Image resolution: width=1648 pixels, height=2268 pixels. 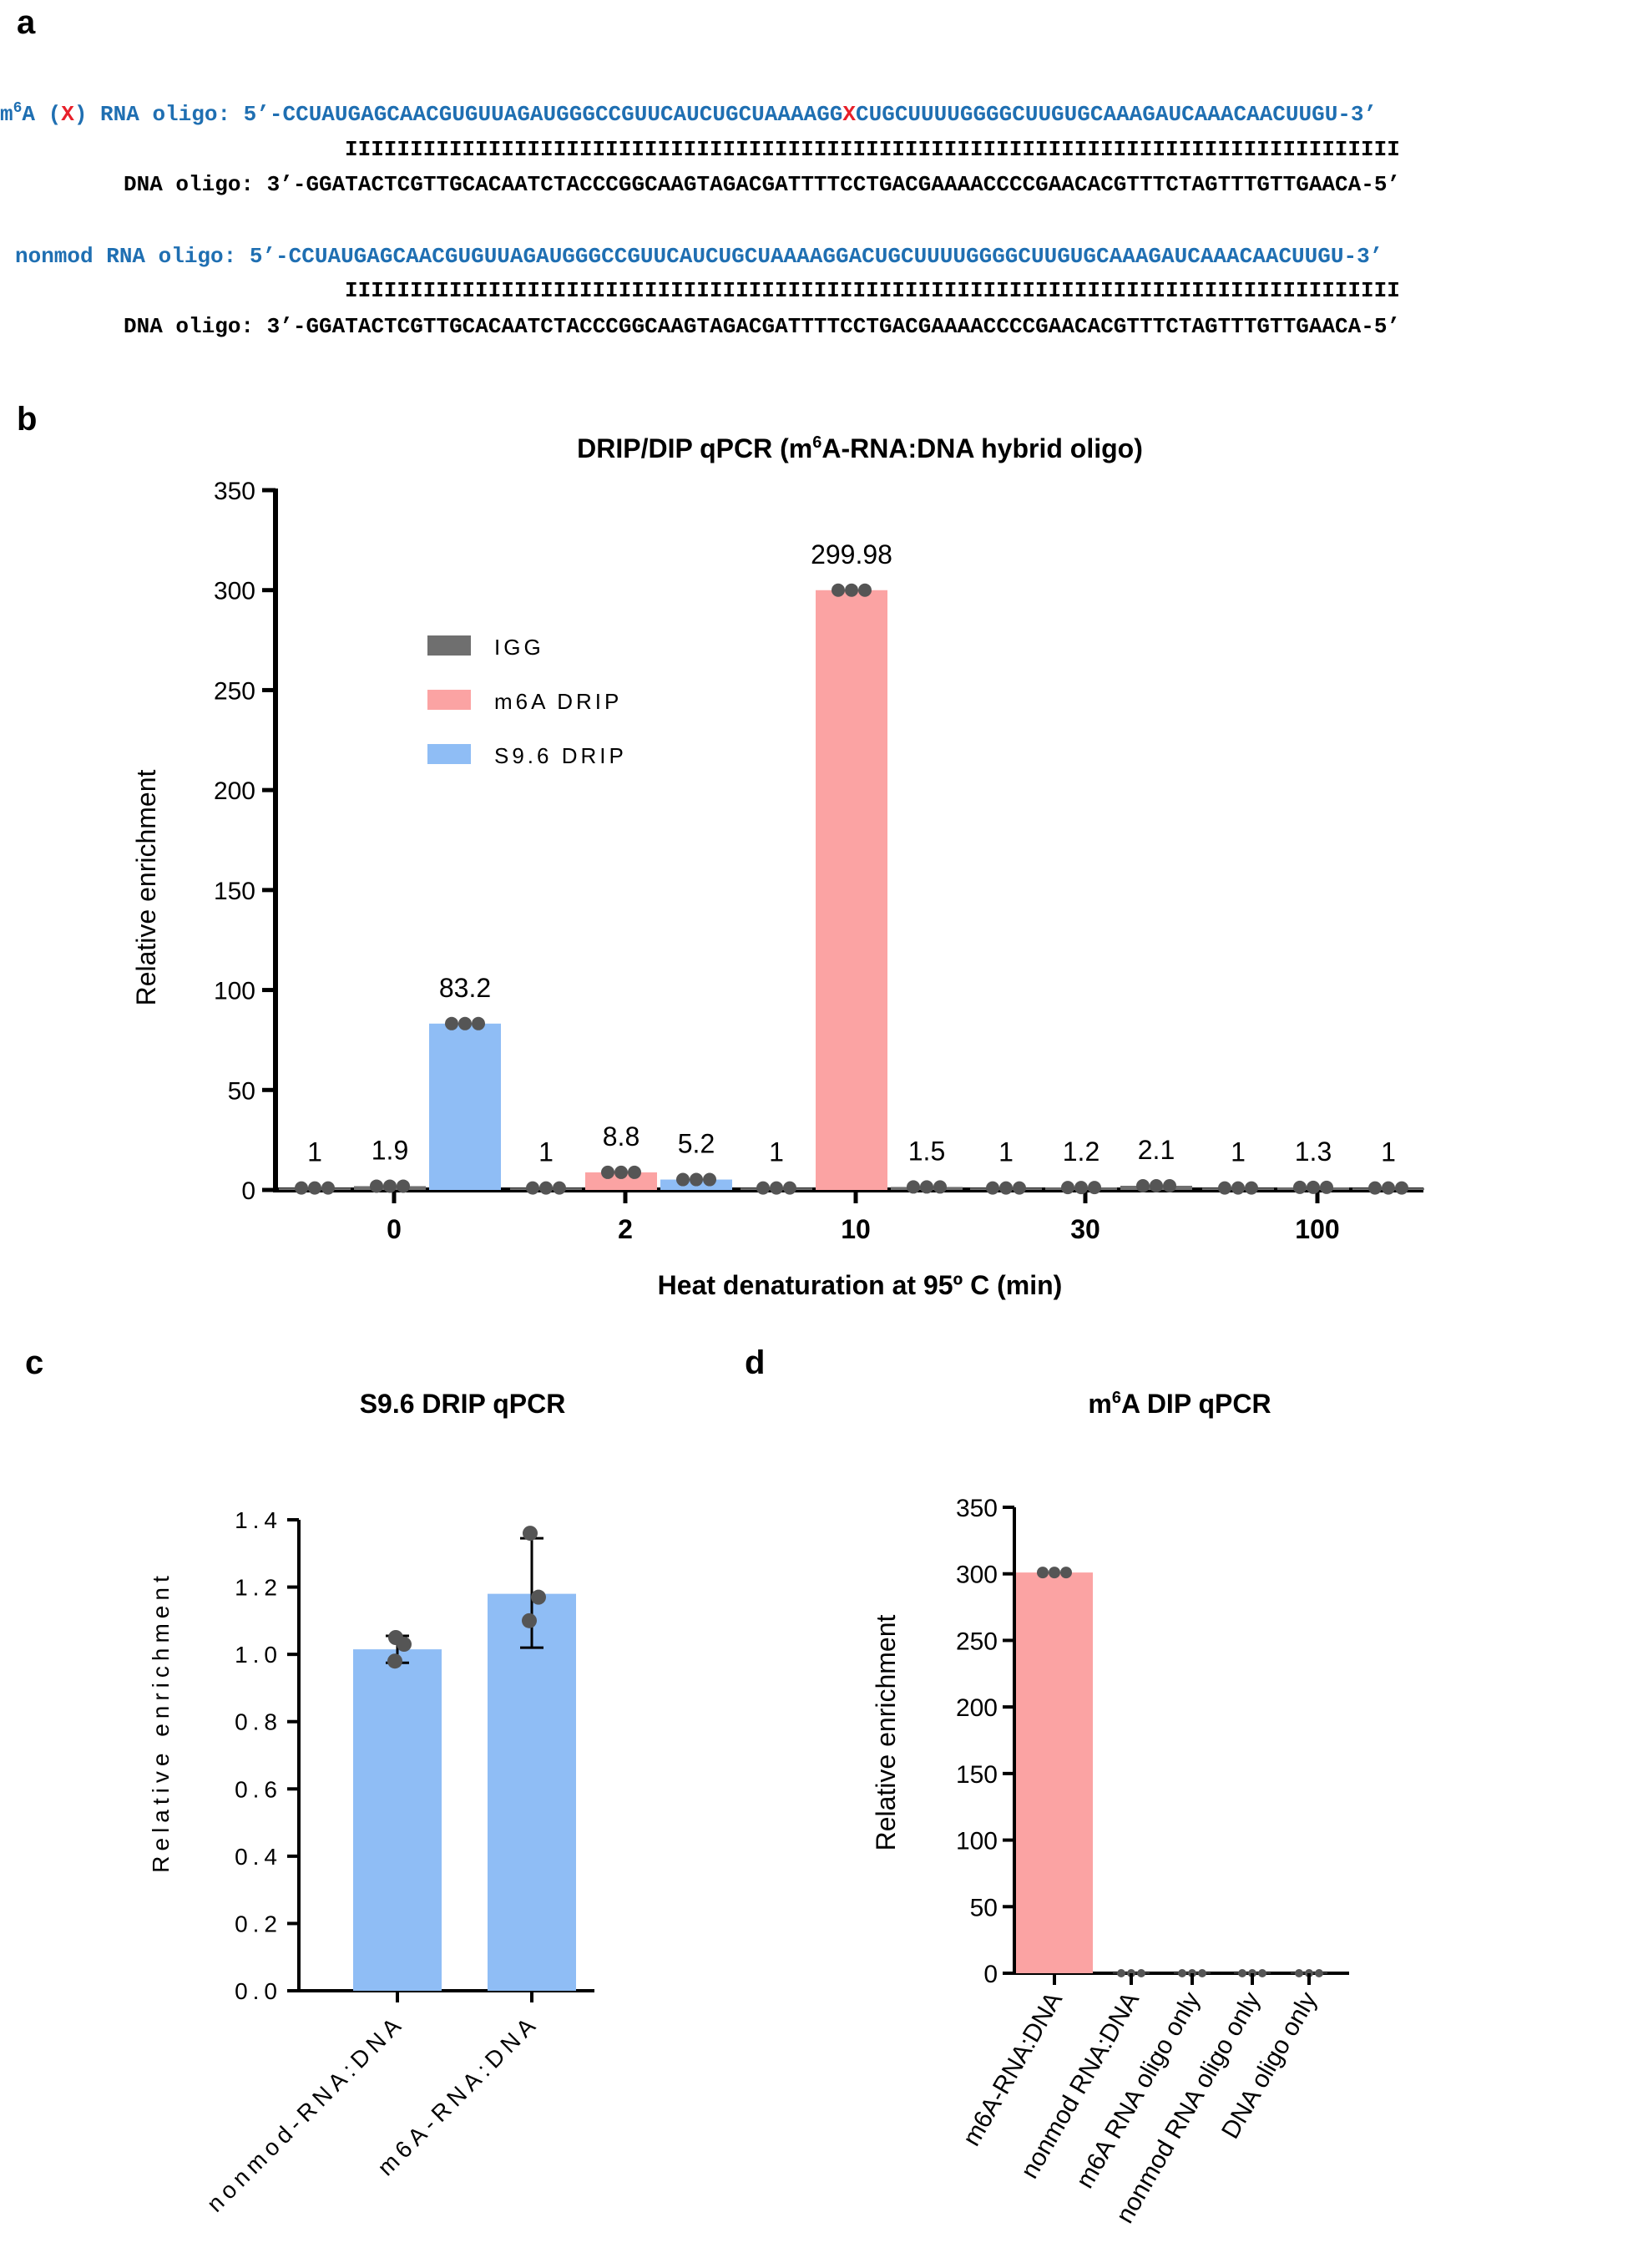 I want to click on chart-b-data-label: 8.8, so click(x=621, y=1136).